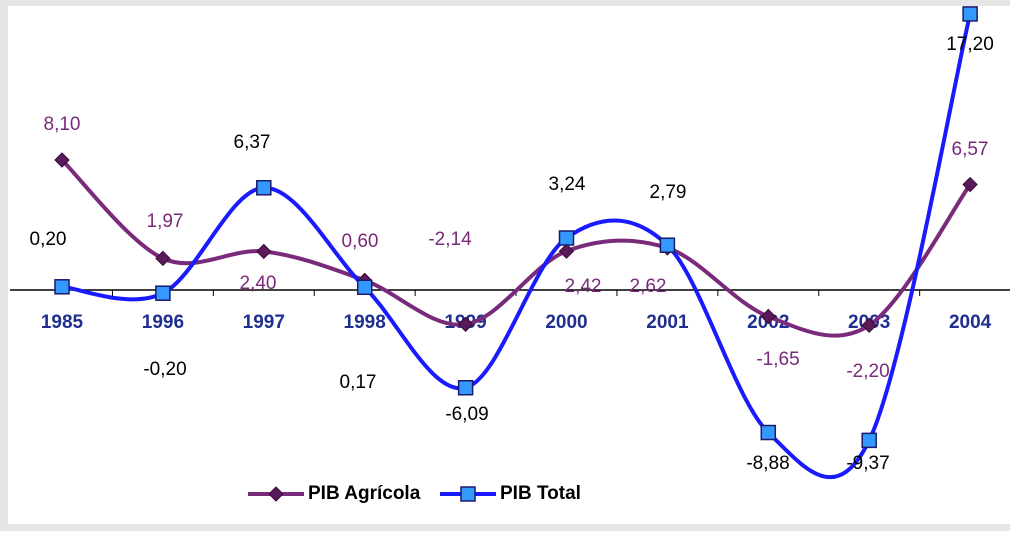 This screenshot has width=1010, height=536. I want to click on data-label: 2,40, so click(258, 283).